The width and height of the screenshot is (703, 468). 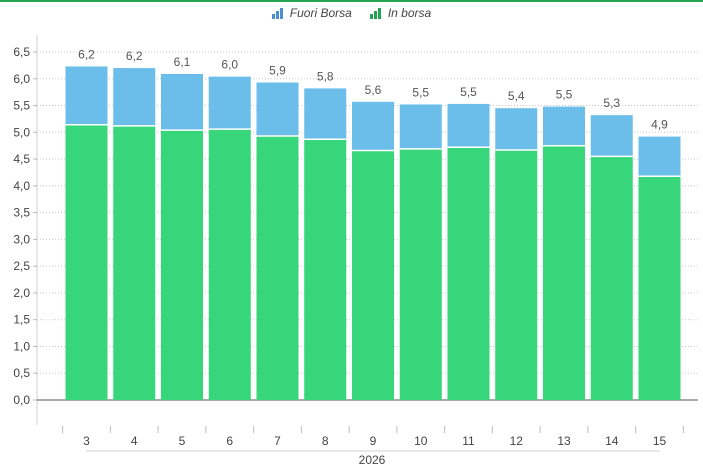 I want to click on bar-total-label: 5,6, so click(x=373, y=90).